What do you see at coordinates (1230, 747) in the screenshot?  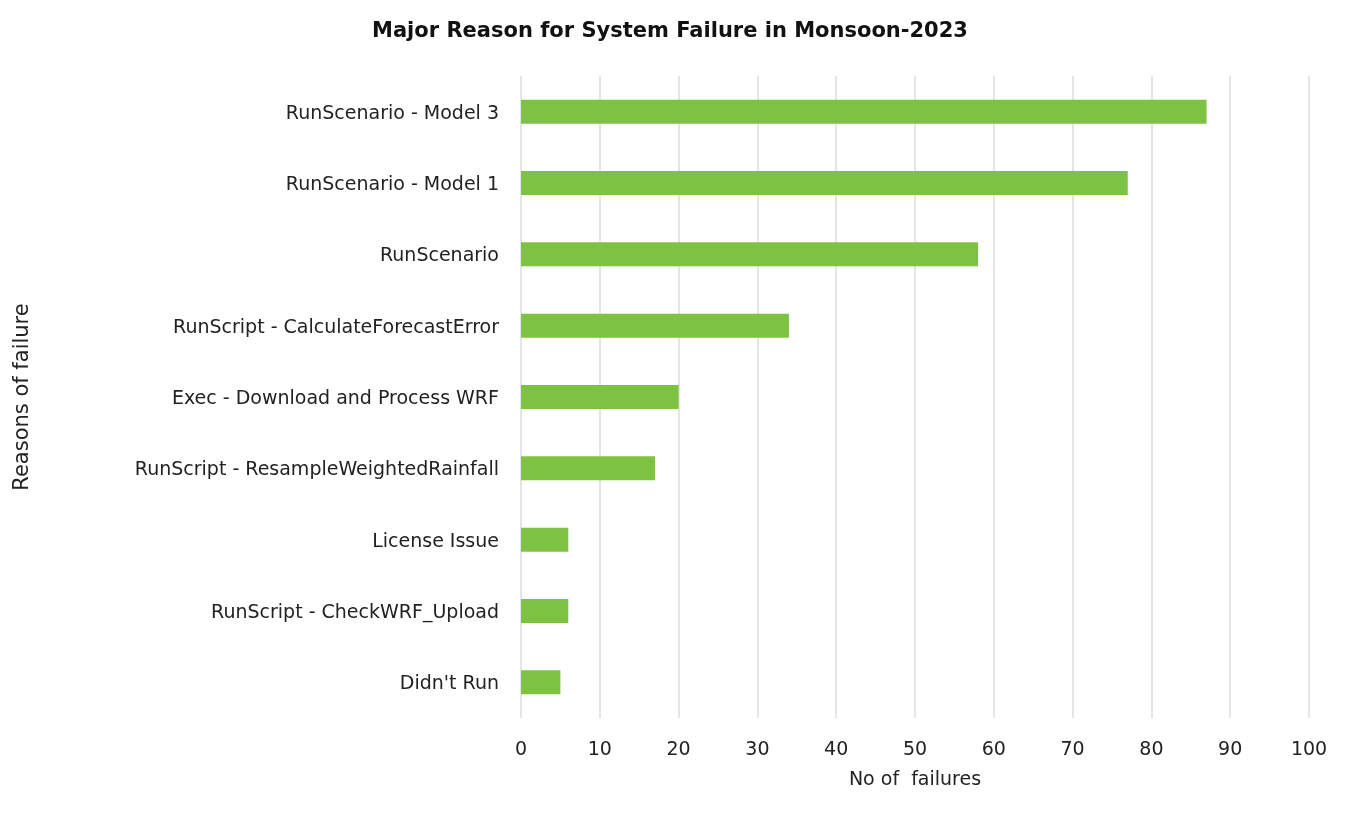 I see `x-tick-label: 90` at bounding box center [1230, 747].